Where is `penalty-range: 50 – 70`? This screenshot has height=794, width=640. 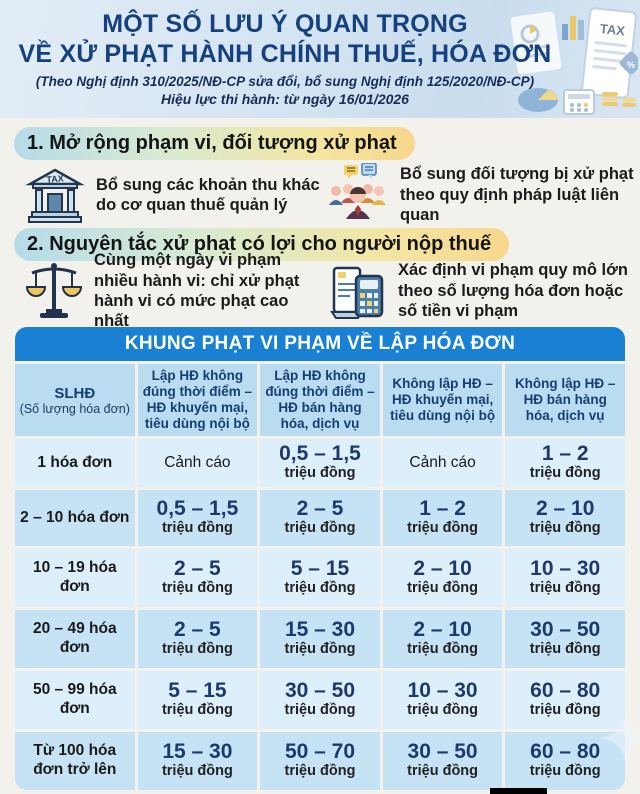
penalty-range: 50 – 70 is located at coordinates (320, 752).